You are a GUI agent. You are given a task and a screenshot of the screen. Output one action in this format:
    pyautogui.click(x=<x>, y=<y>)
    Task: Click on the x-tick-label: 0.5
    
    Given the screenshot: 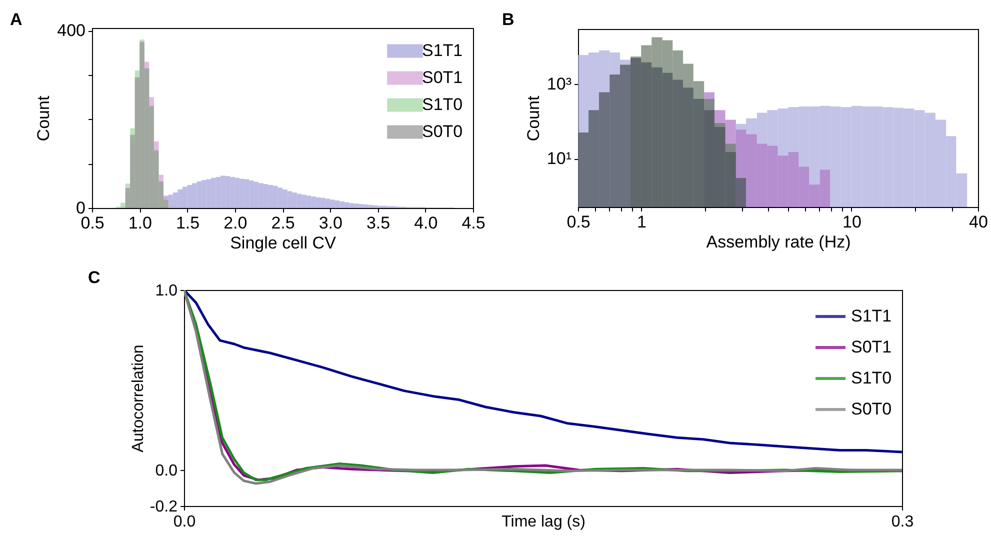 What is the action you would take?
    pyautogui.click(x=578, y=222)
    